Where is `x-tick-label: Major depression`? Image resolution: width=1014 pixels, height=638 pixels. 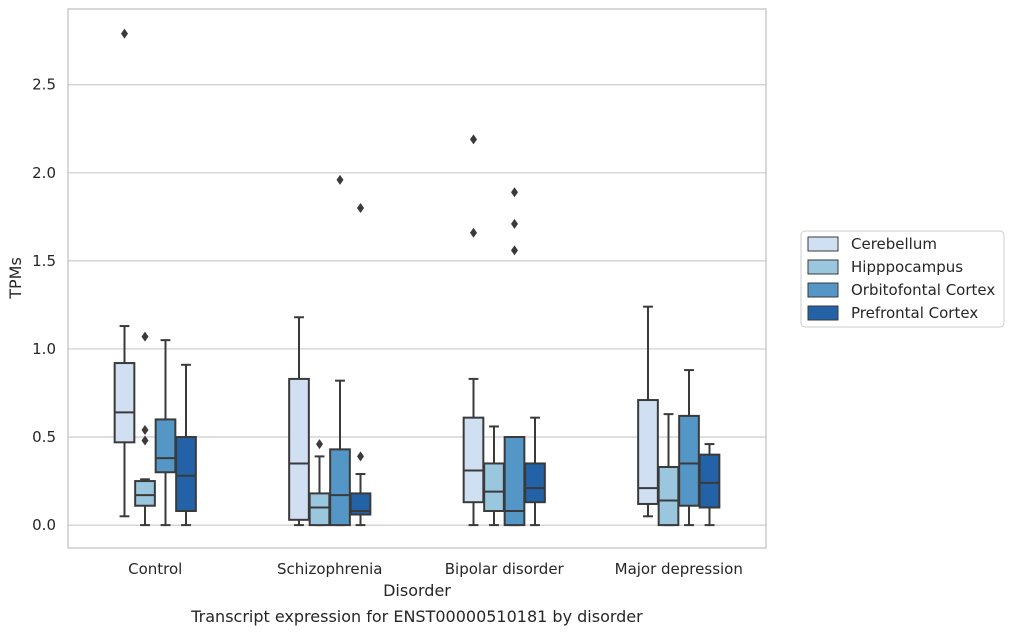
x-tick-label: Major depression is located at coordinates (679, 569).